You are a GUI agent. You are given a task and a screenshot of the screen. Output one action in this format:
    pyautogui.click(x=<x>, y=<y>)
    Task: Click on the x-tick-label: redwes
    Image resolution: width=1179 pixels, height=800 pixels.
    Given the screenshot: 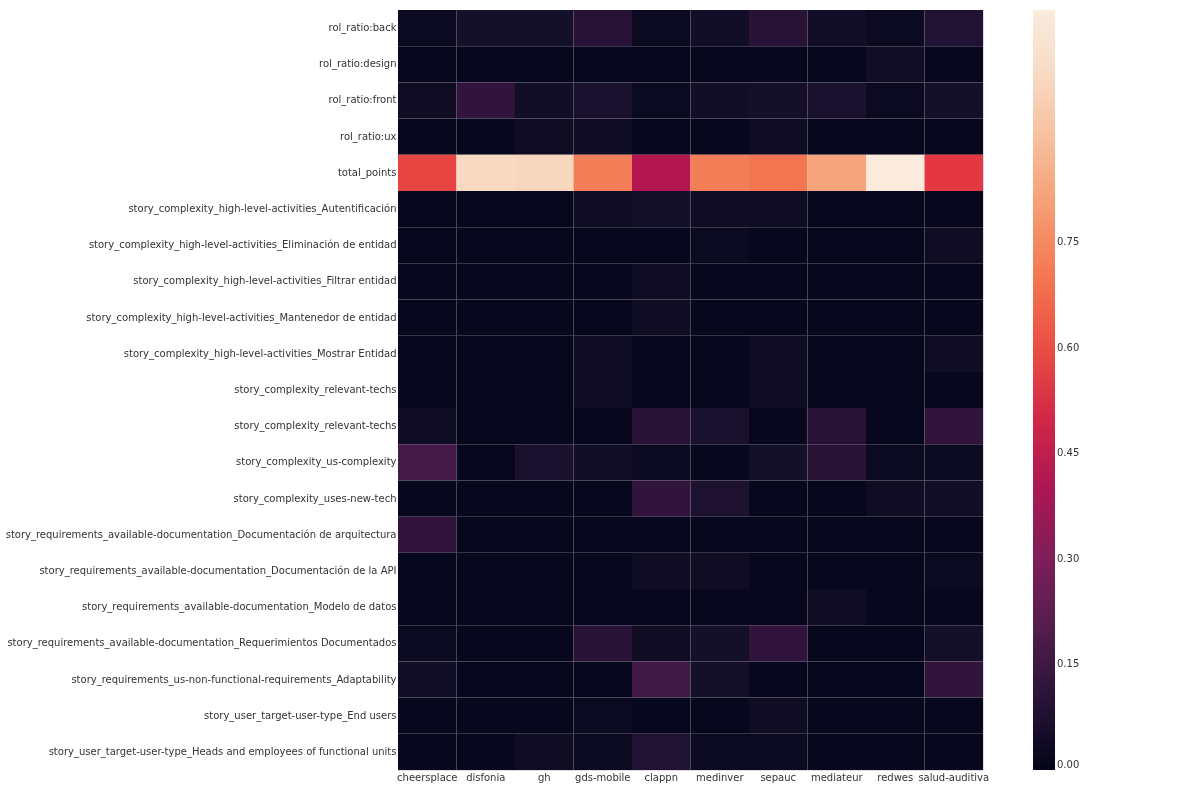 What is the action you would take?
    pyautogui.click(x=895, y=777)
    